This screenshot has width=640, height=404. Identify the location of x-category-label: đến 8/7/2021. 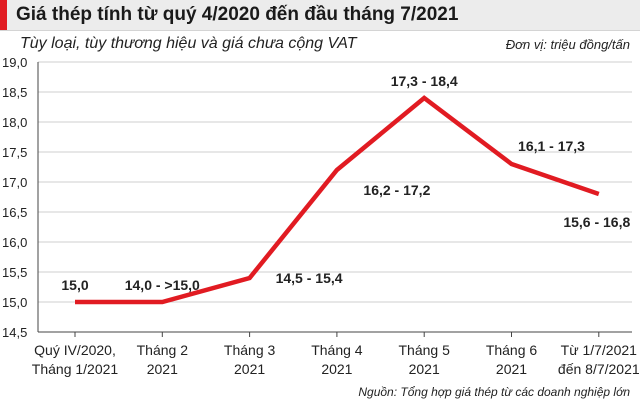
(599, 369).